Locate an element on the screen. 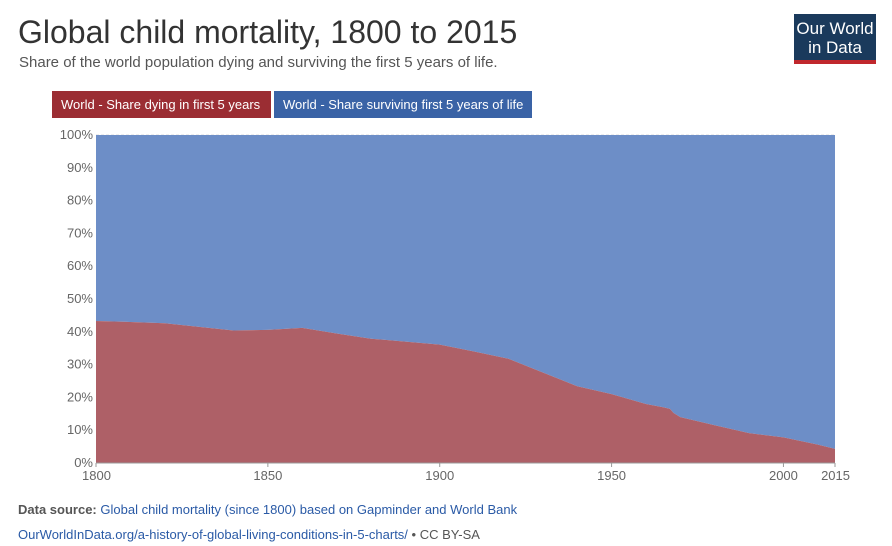 This screenshot has width=892, height=546. y-tick-label: 90% is located at coordinates (80, 167).